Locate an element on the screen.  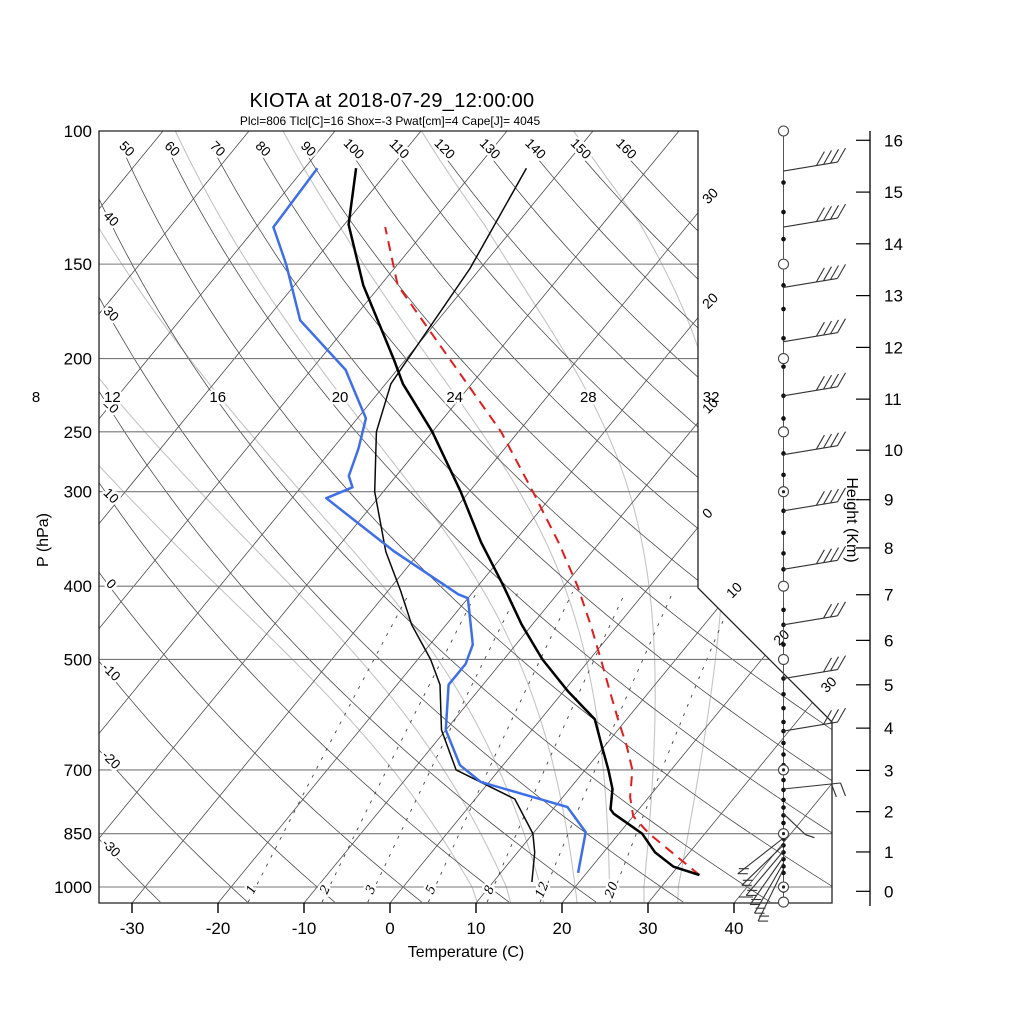
dry-adiabat-line is located at coordinates (173, 524).